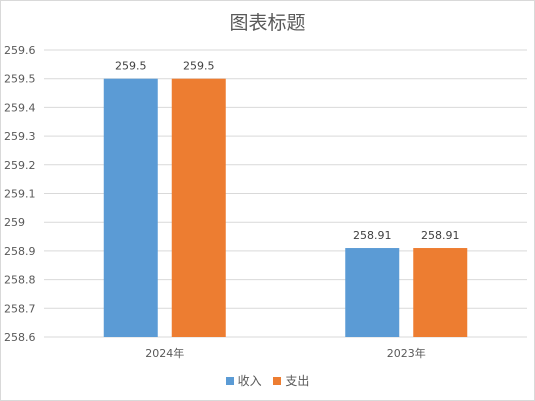 This screenshot has width=535, height=401. Describe the element at coordinates (20, 337) in the screenshot. I see `y-tick-label: 258.6` at that location.